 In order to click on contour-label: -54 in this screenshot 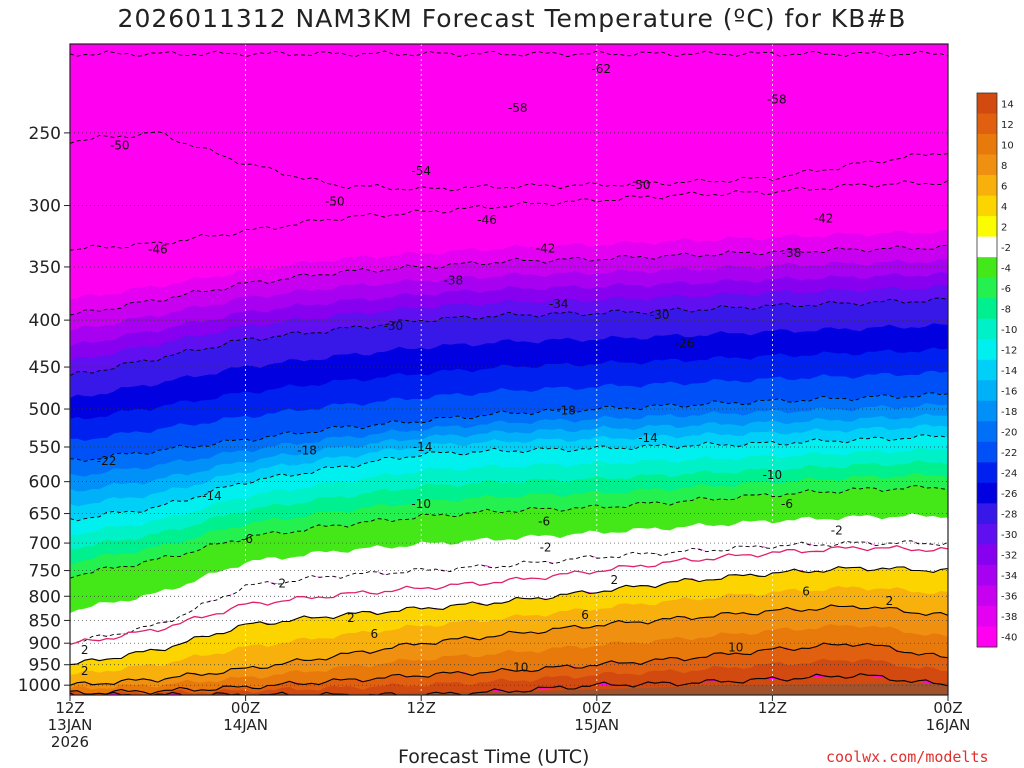, I will do `click(421, 171)`.